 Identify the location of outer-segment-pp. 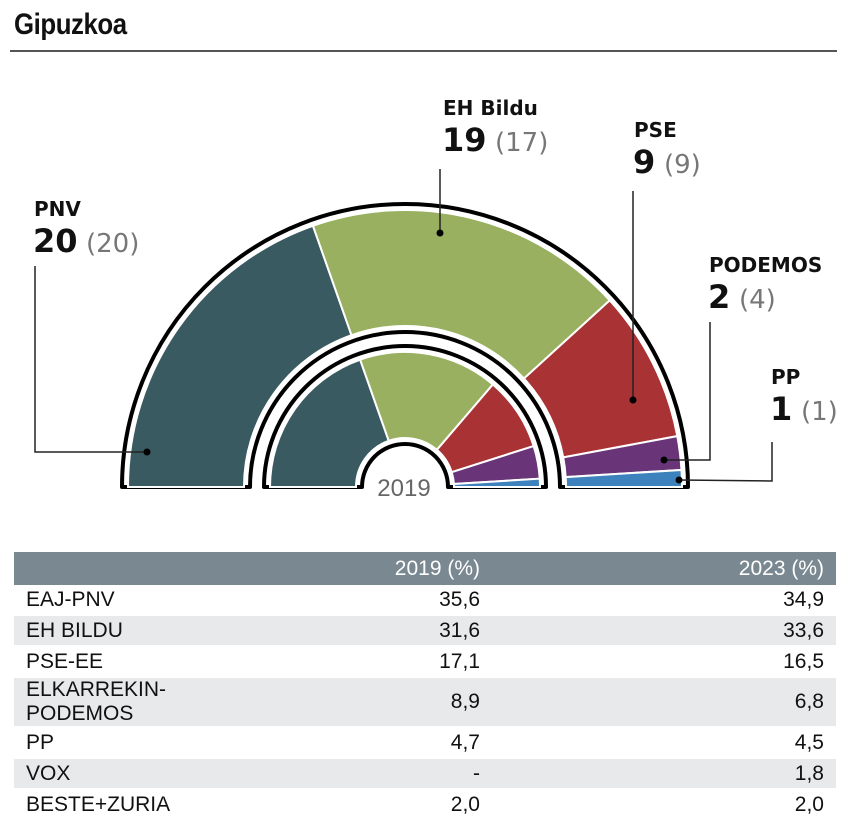
(624, 478).